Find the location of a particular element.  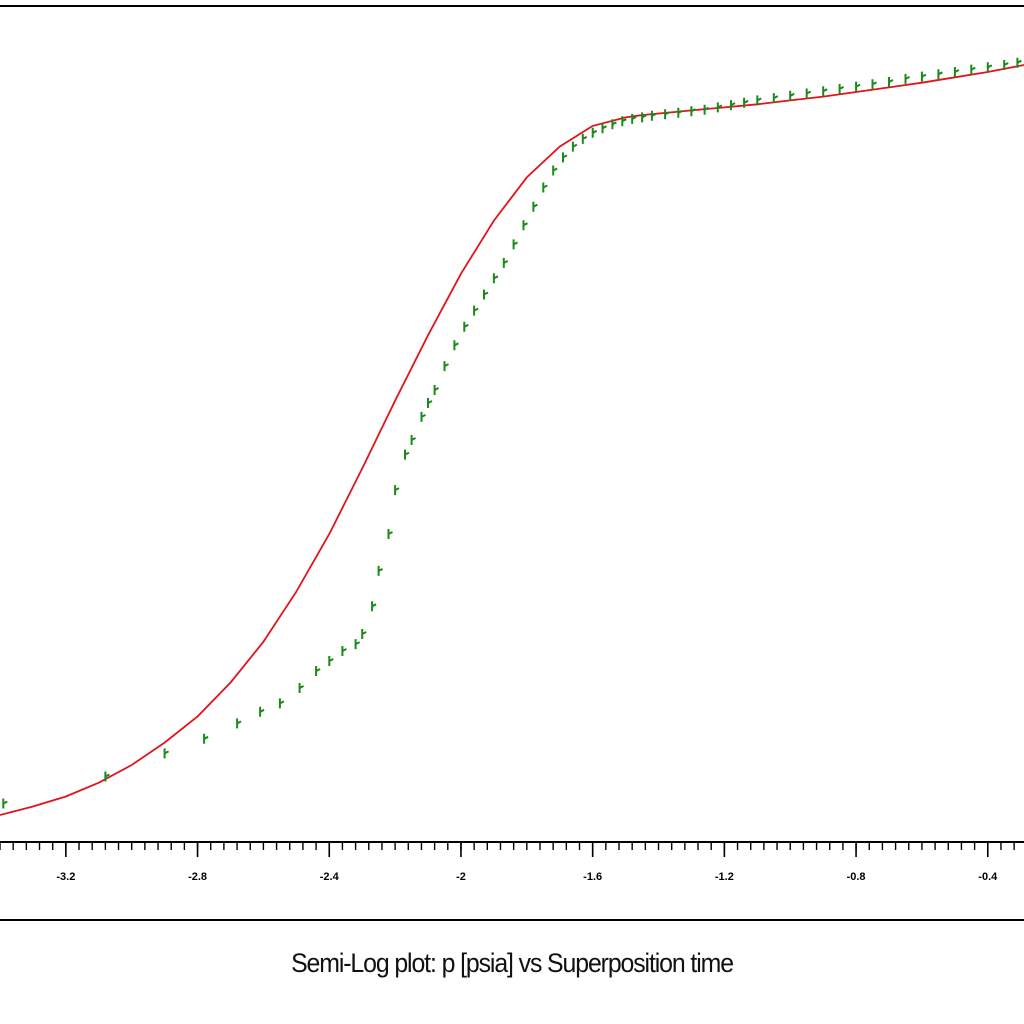

x-tick-label: -1.2 is located at coordinates (724, 877).